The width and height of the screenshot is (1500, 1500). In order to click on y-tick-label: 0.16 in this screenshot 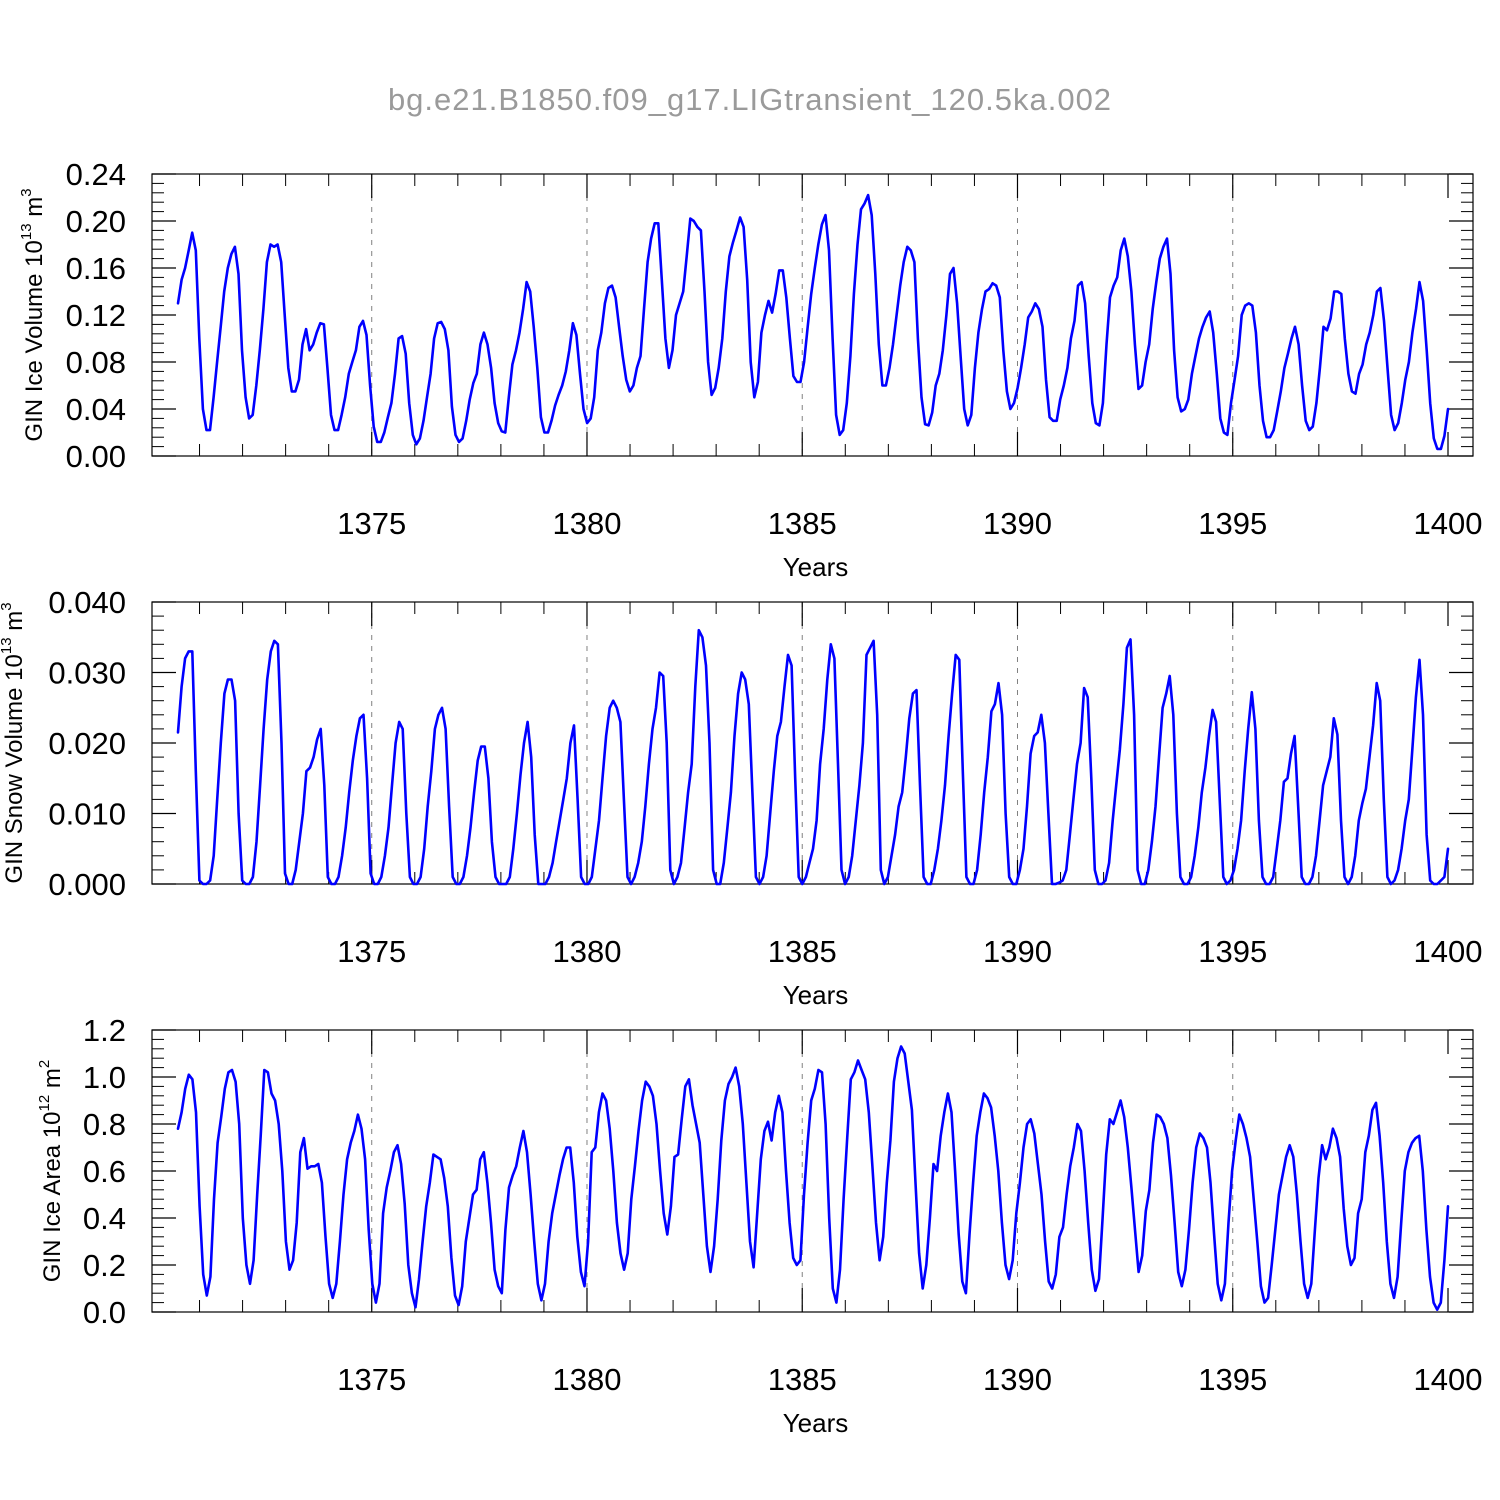, I will do `click(96, 268)`.